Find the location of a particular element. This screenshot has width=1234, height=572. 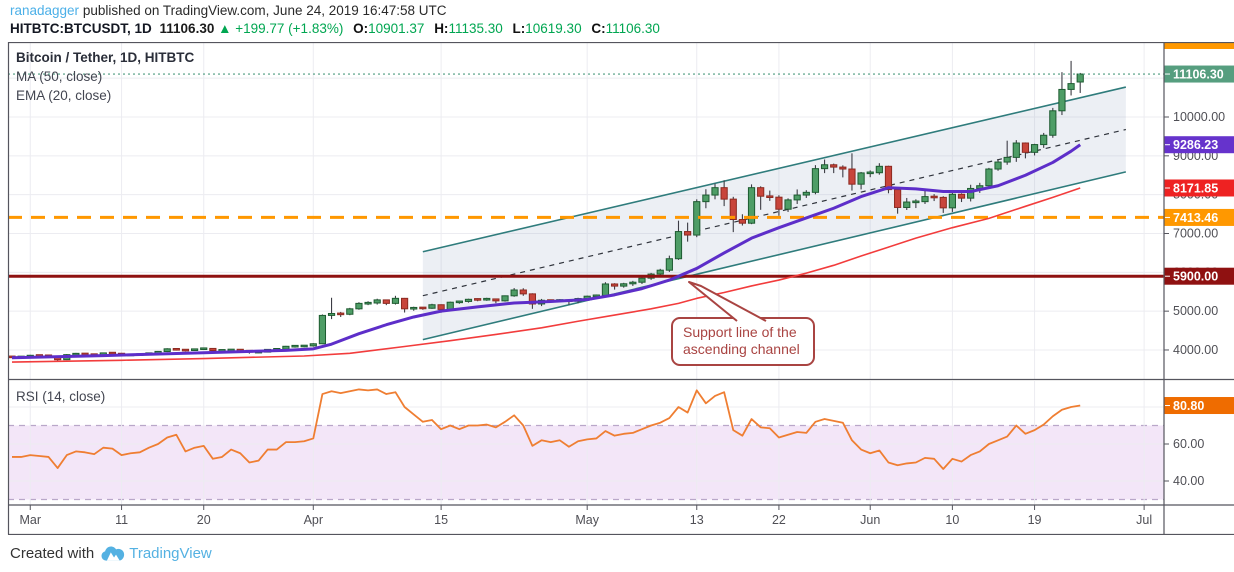

open-value: 10901.37 is located at coordinates (396, 28).